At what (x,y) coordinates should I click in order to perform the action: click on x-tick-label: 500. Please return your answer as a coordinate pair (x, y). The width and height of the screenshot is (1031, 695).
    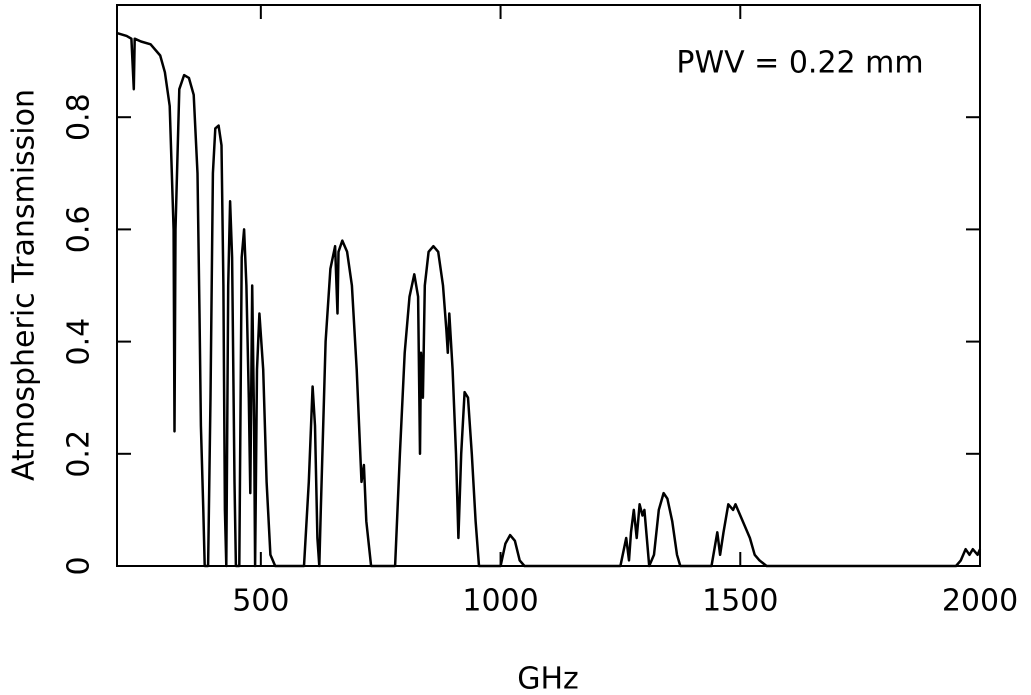
    Looking at the image, I should click on (260, 601).